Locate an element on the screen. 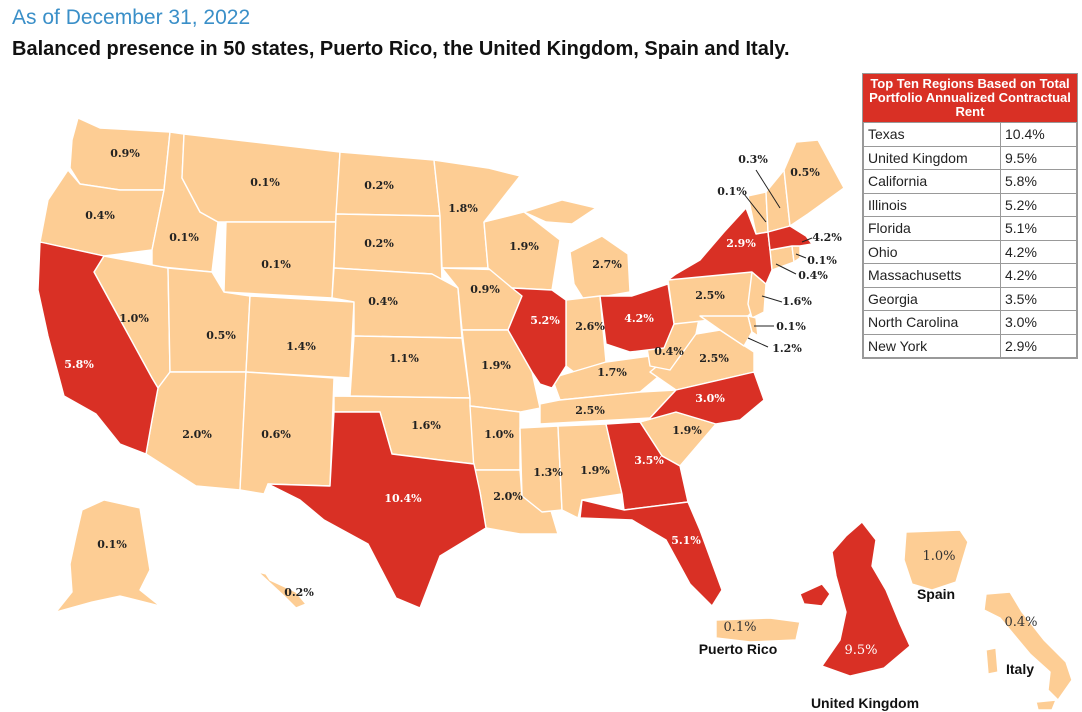  top-ten-row: United Kingdom 9.5% is located at coordinates (970, 157).